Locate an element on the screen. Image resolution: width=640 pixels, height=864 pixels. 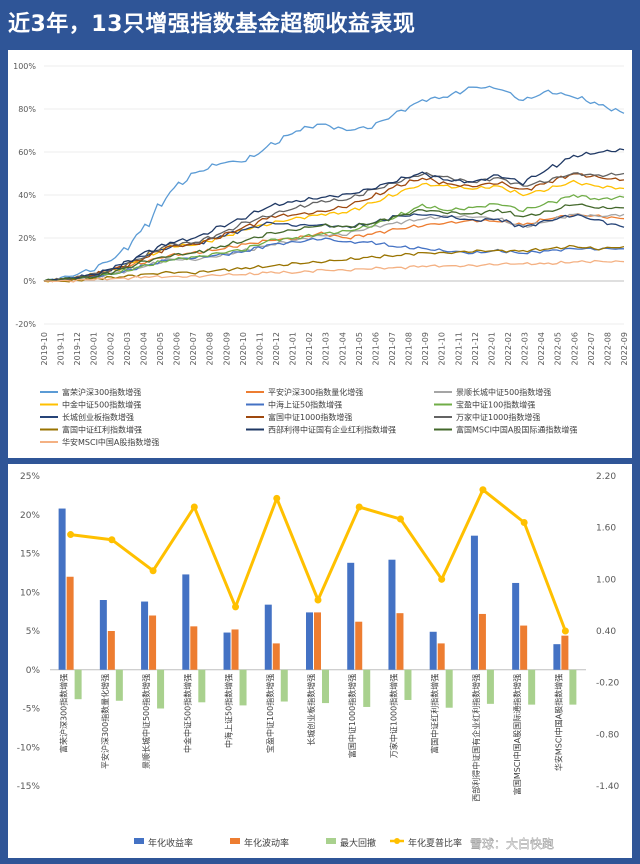
x-tick-label: 2020-07 is located at coordinates (193, 348).